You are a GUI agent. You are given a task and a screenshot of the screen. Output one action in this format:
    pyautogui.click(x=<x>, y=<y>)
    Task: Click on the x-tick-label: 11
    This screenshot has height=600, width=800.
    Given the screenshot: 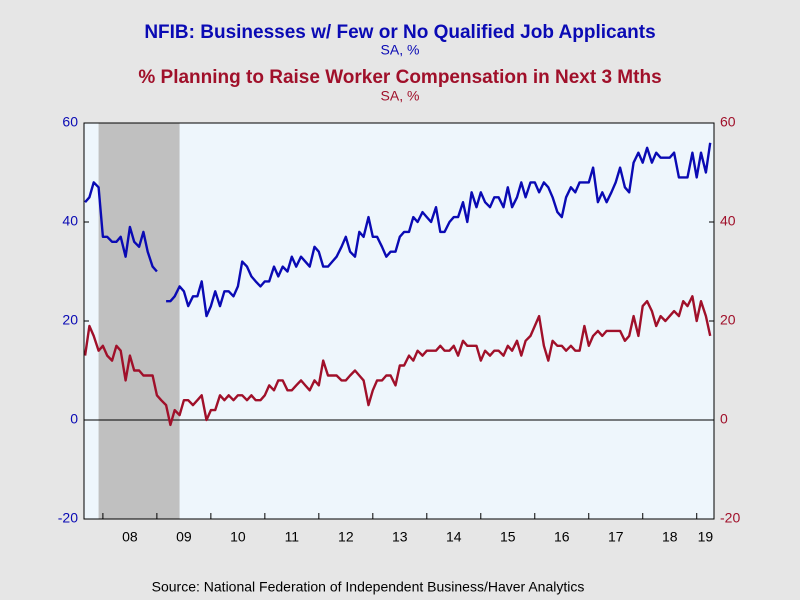 What is the action you would take?
    pyautogui.click(x=292, y=537)
    